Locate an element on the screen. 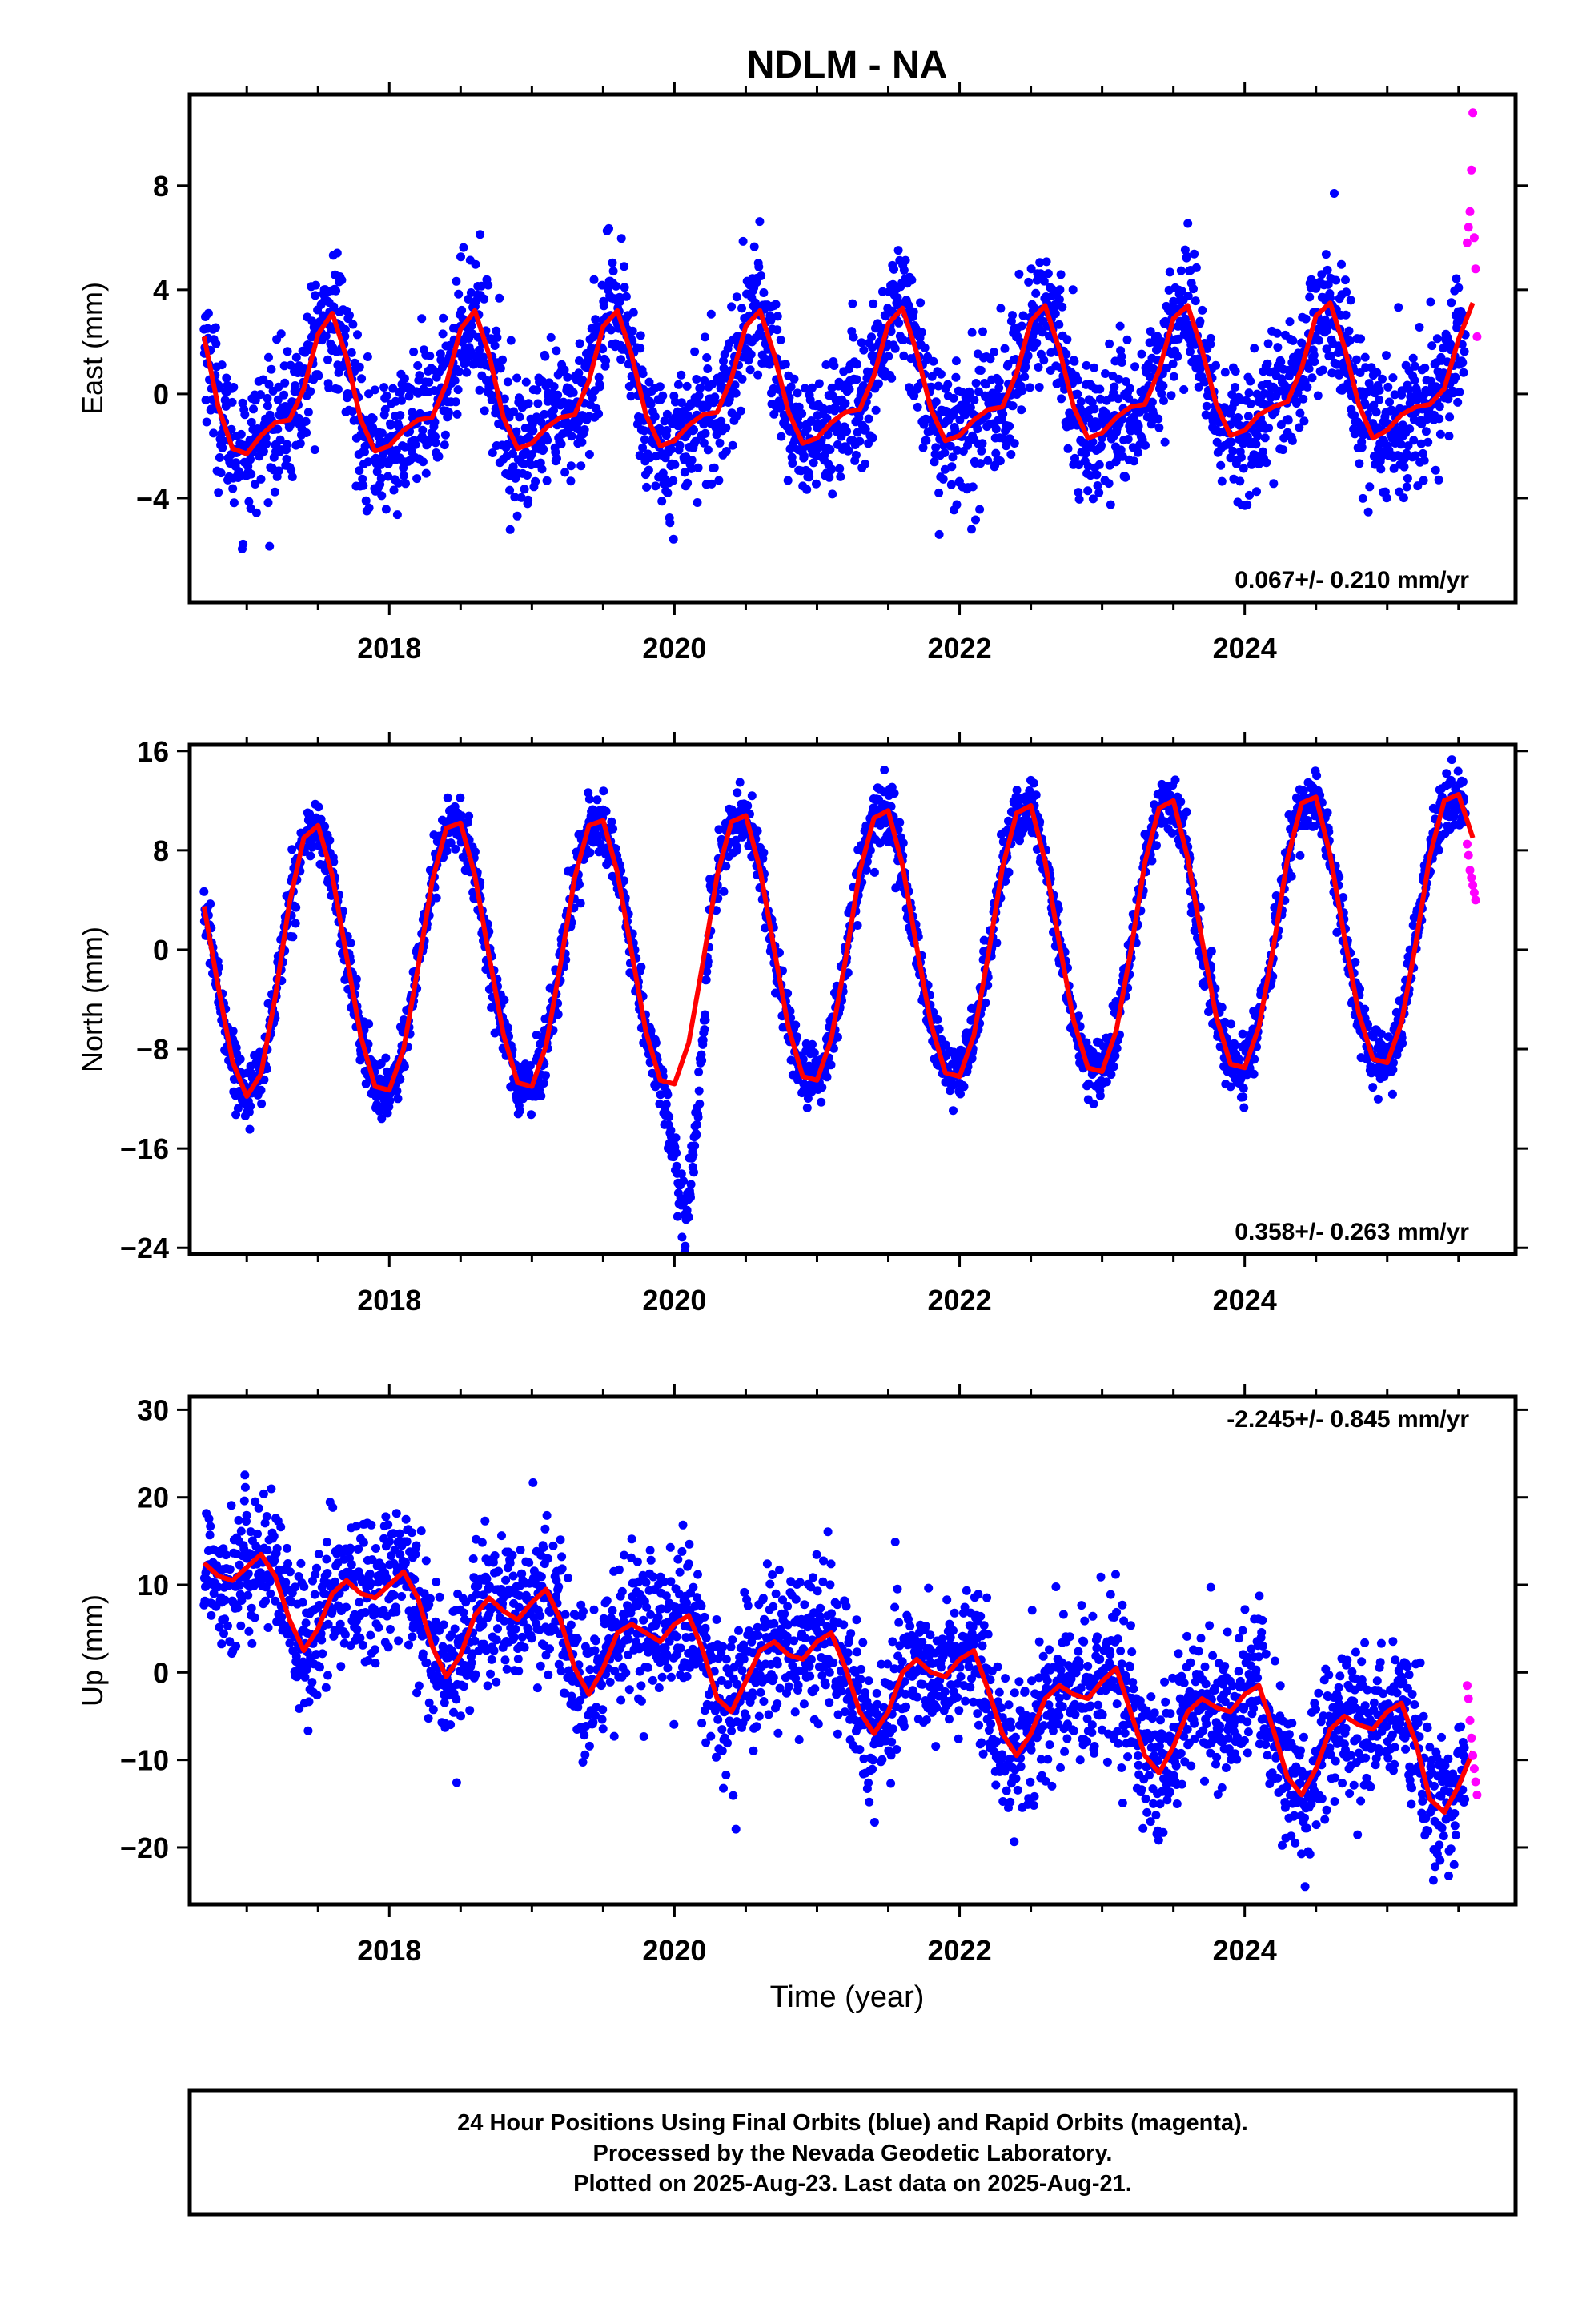 The image size is (1582, 2324). chart-title: NDLM - NA is located at coordinates (847, 65).